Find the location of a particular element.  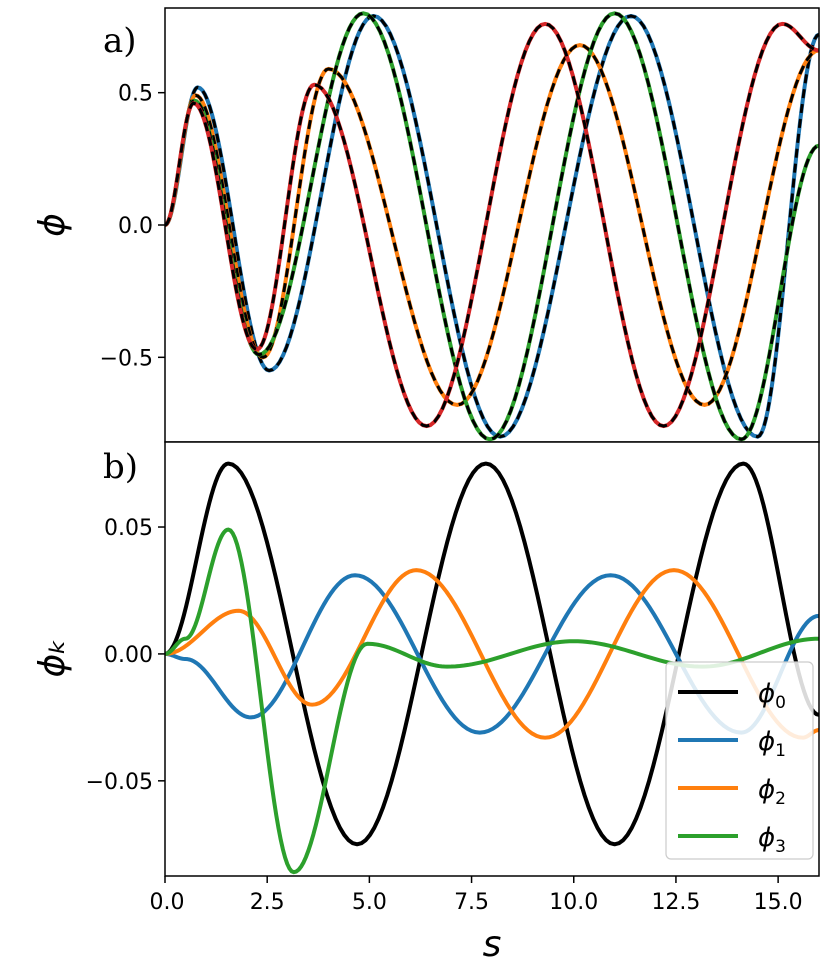

x-tick-label: 5.0 is located at coordinates (369, 902).